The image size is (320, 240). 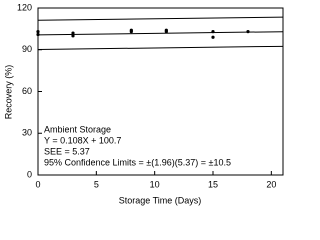 What do you see at coordinates (27, 91) in the screenshot?
I see `y-tick-label: 60` at bounding box center [27, 91].